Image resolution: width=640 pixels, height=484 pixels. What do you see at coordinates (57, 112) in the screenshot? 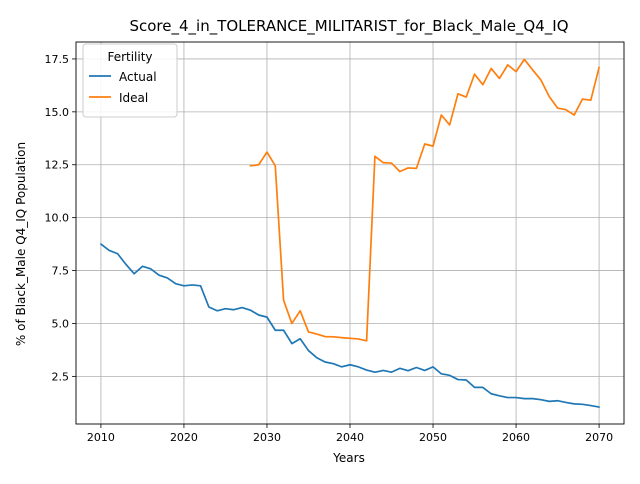
I see `y-tick-label: 15.0` at bounding box center [57, 112].